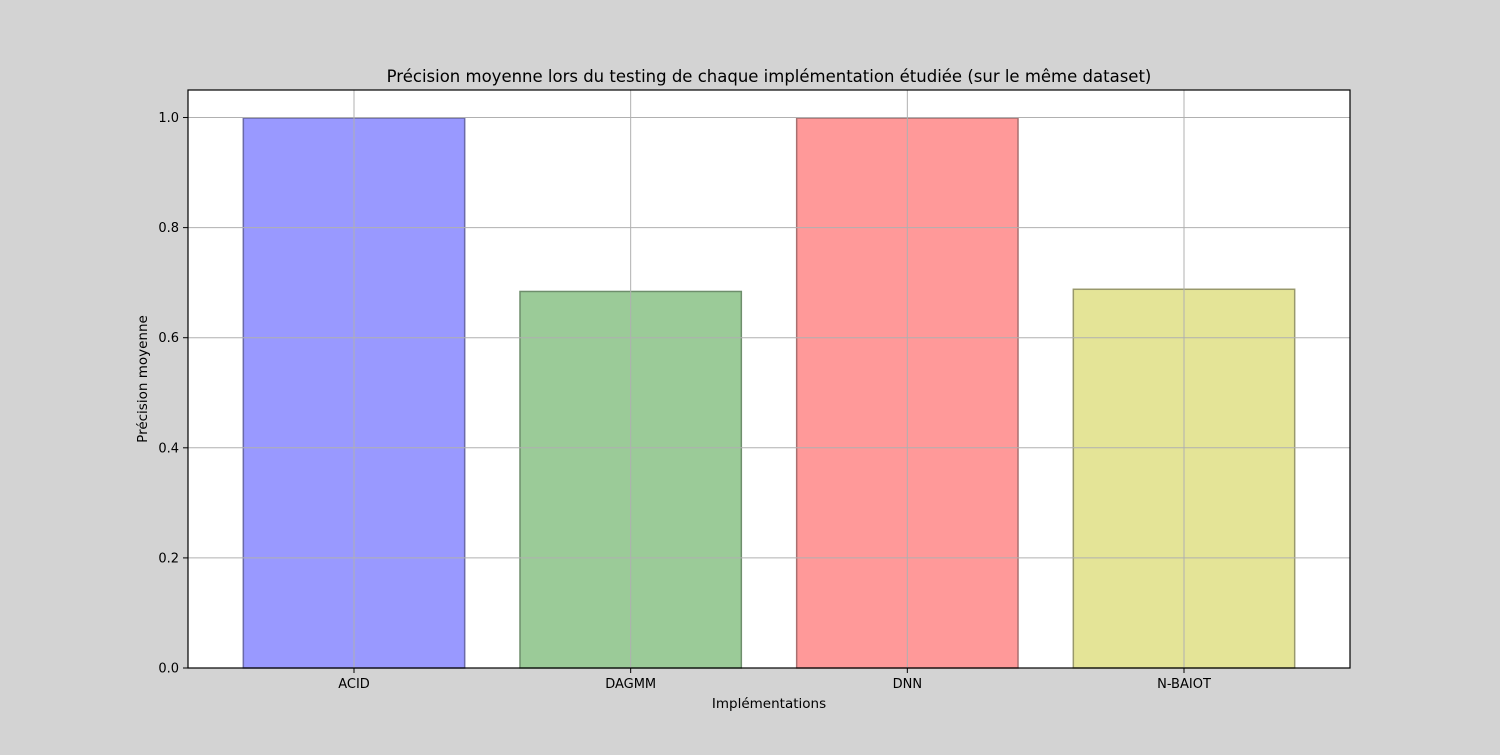 The height and width of the screenshot is (755, 1500). Describe the element at coordinates (168, 118) in the screenshot. I see `y-tick-label: 1.0` at that location.